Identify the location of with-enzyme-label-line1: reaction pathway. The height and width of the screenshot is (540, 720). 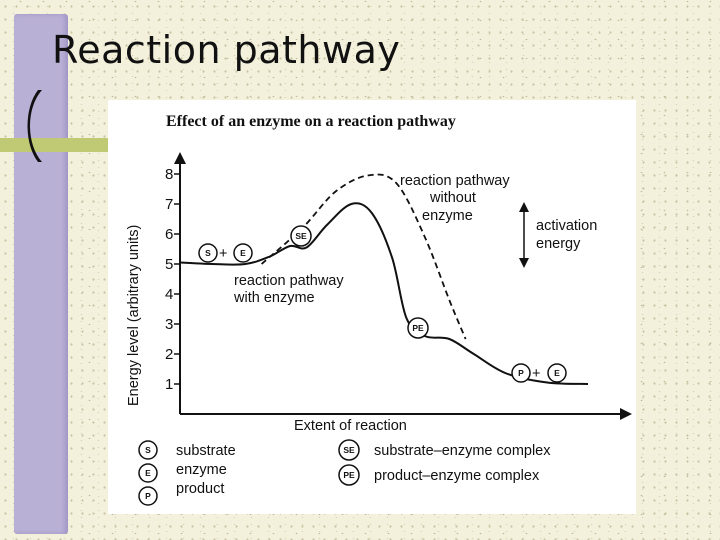
(289, 281).